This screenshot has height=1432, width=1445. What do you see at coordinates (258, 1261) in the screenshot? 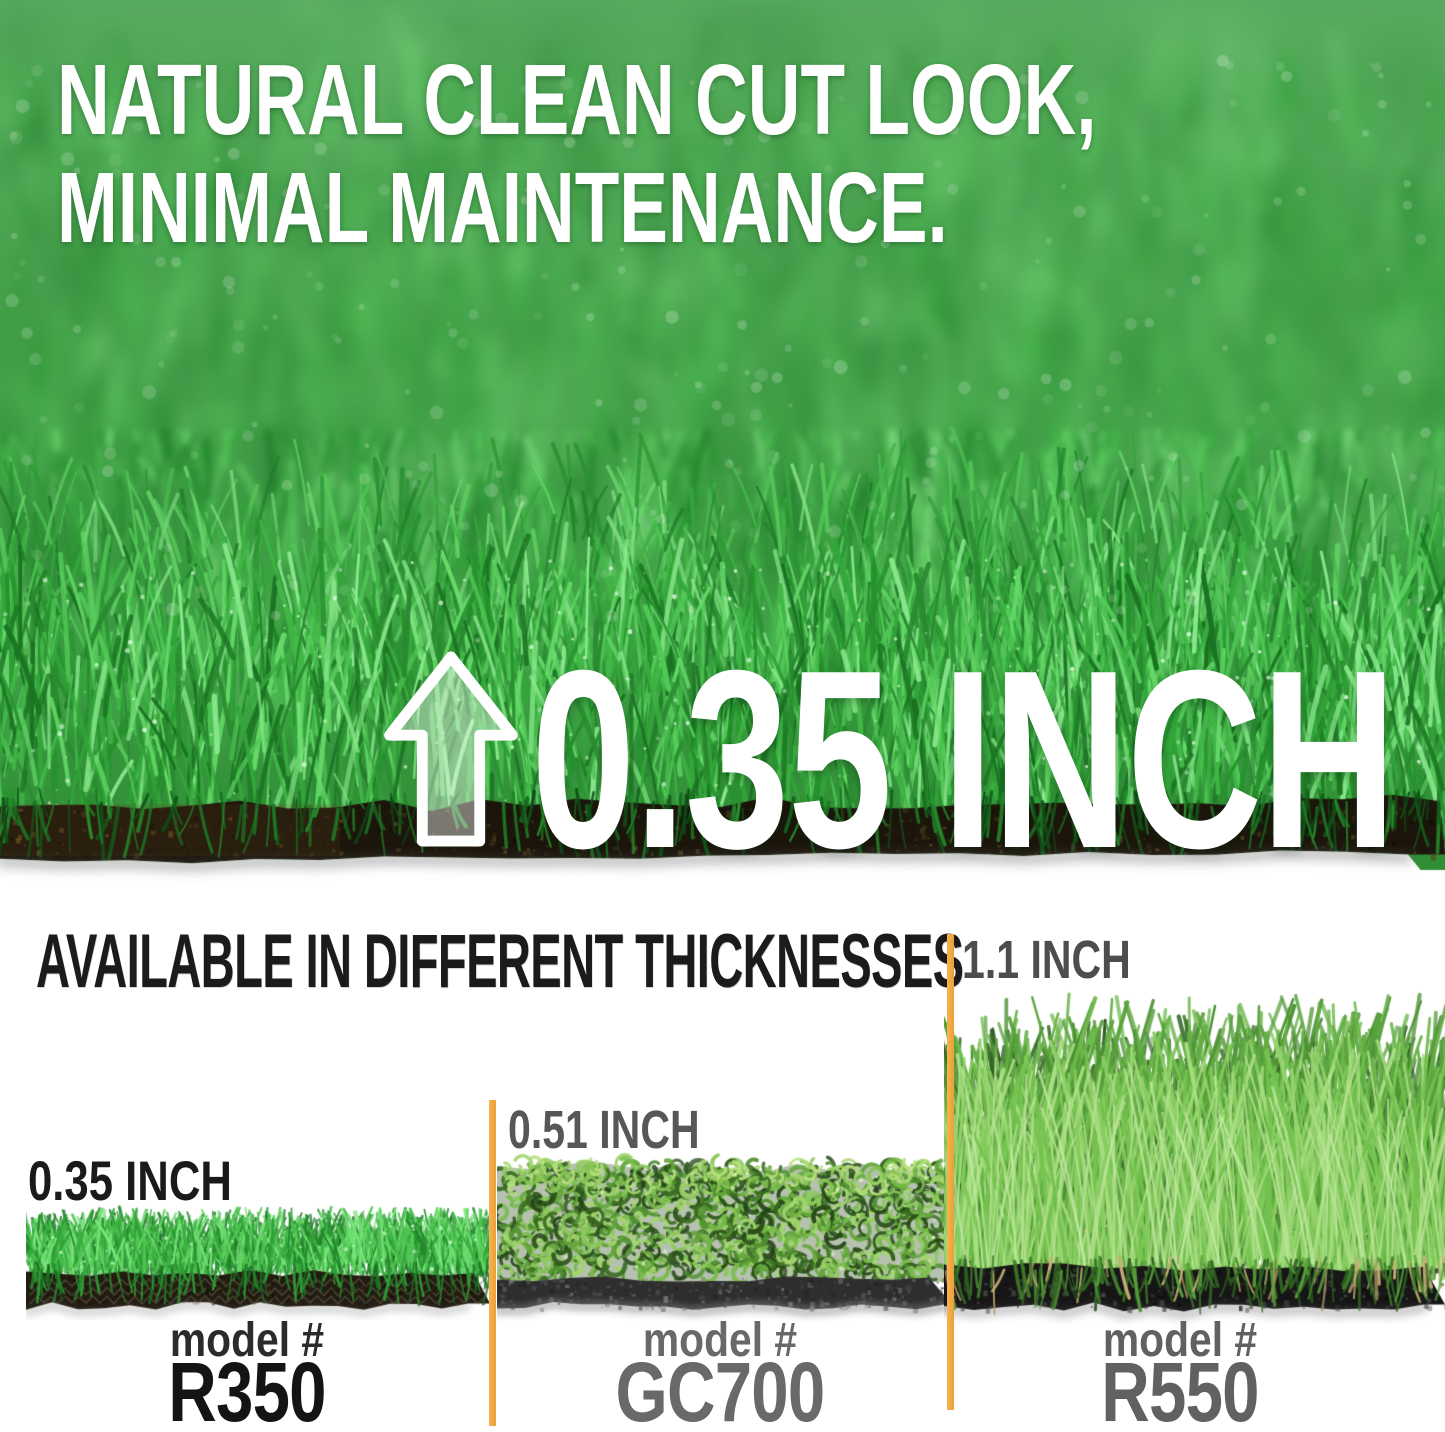
I see `turf-sample-r350` at bounding box center [258, 1261].